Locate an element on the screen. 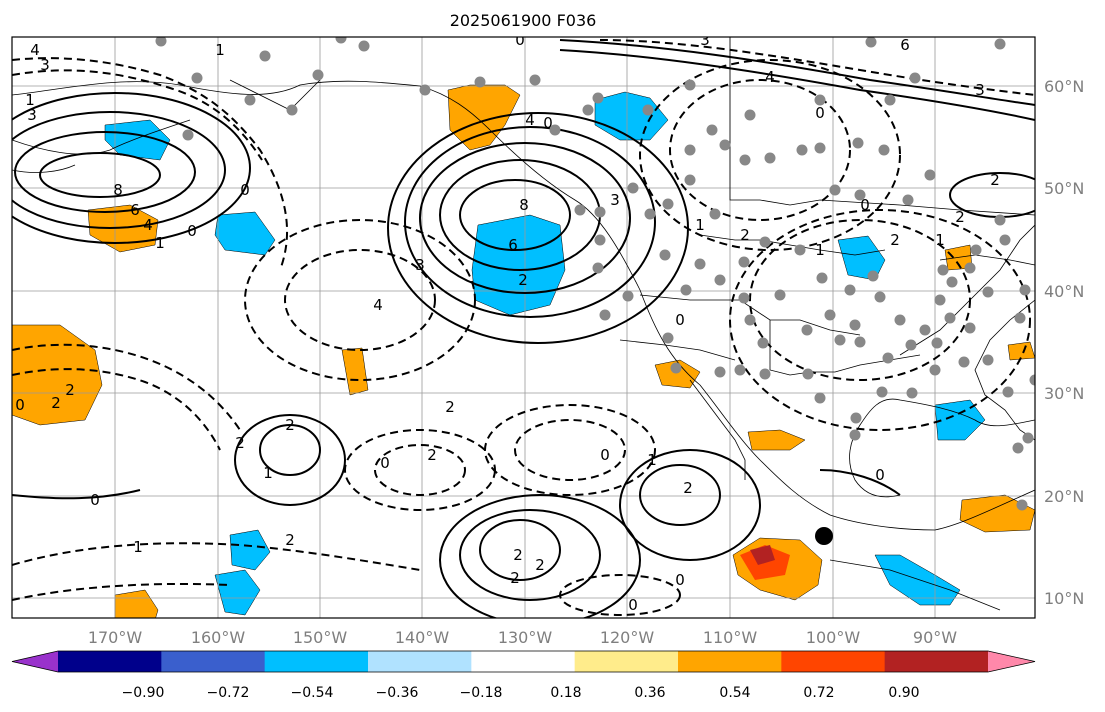  colorbar-tick-label: 0.90 is located at coordinates (903, 693).